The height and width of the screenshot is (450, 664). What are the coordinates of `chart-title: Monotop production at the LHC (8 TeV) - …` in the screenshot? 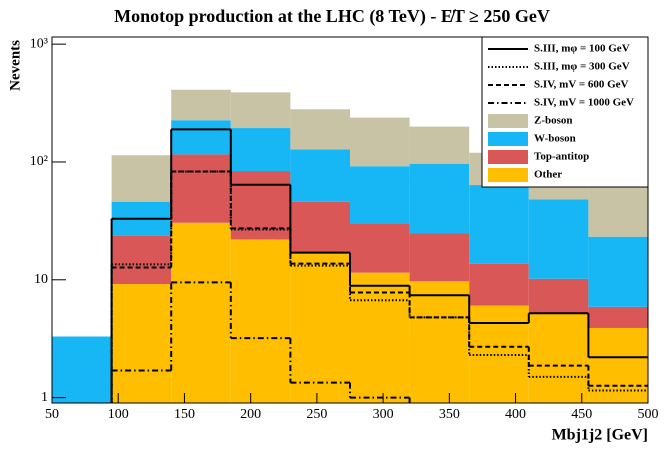 It's located at (332, 16).